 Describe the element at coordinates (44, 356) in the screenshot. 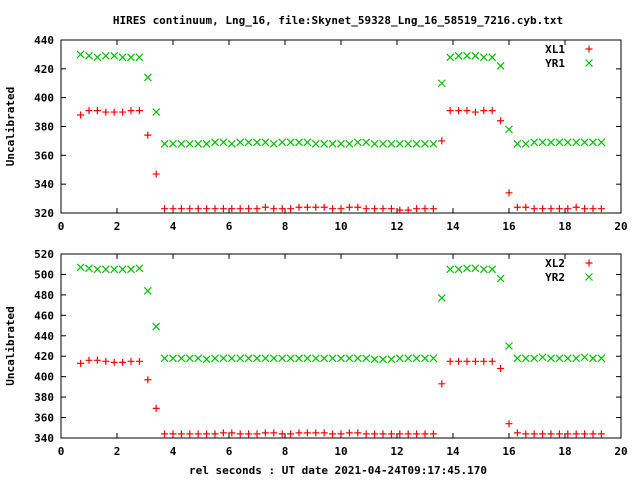

I see `y-tick-label: 420` at that location.